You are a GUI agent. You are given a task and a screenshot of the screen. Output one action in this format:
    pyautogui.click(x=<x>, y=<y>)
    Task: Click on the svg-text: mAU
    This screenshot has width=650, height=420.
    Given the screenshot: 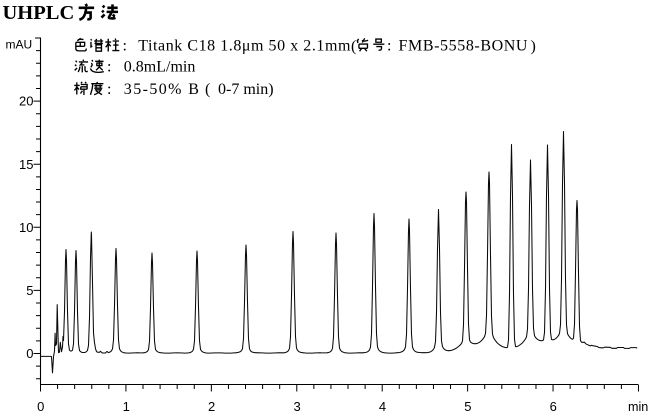 What is the action you would take?
    pyautogui.click(x=19, y=44)
    